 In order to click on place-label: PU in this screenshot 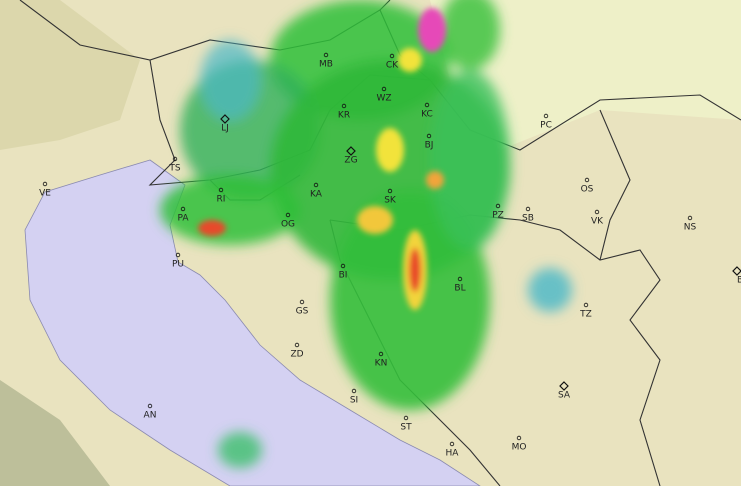, I will do `click(178, 265)`.